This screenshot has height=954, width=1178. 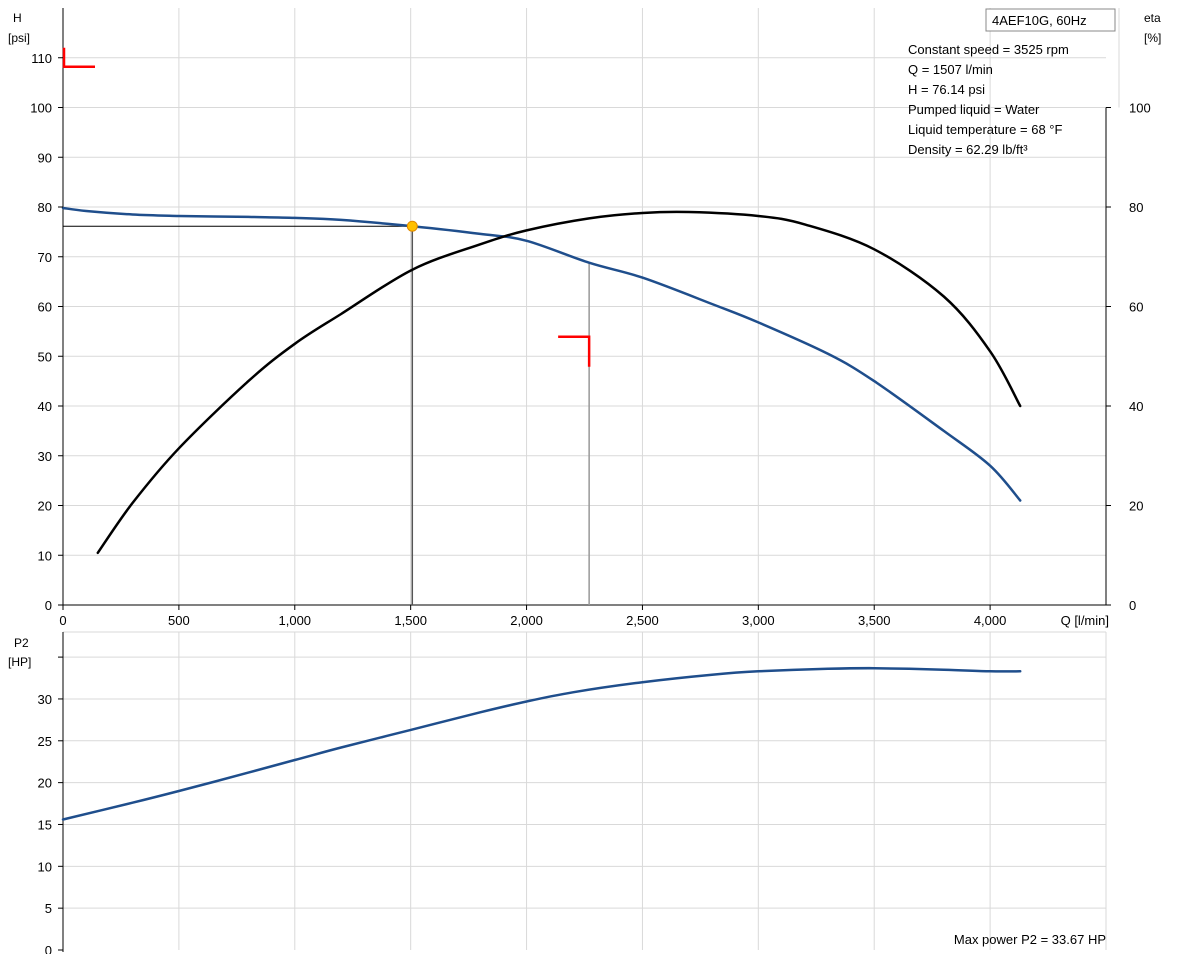 I want to click on y-tick-label: 30, so click(x=45, y=456).